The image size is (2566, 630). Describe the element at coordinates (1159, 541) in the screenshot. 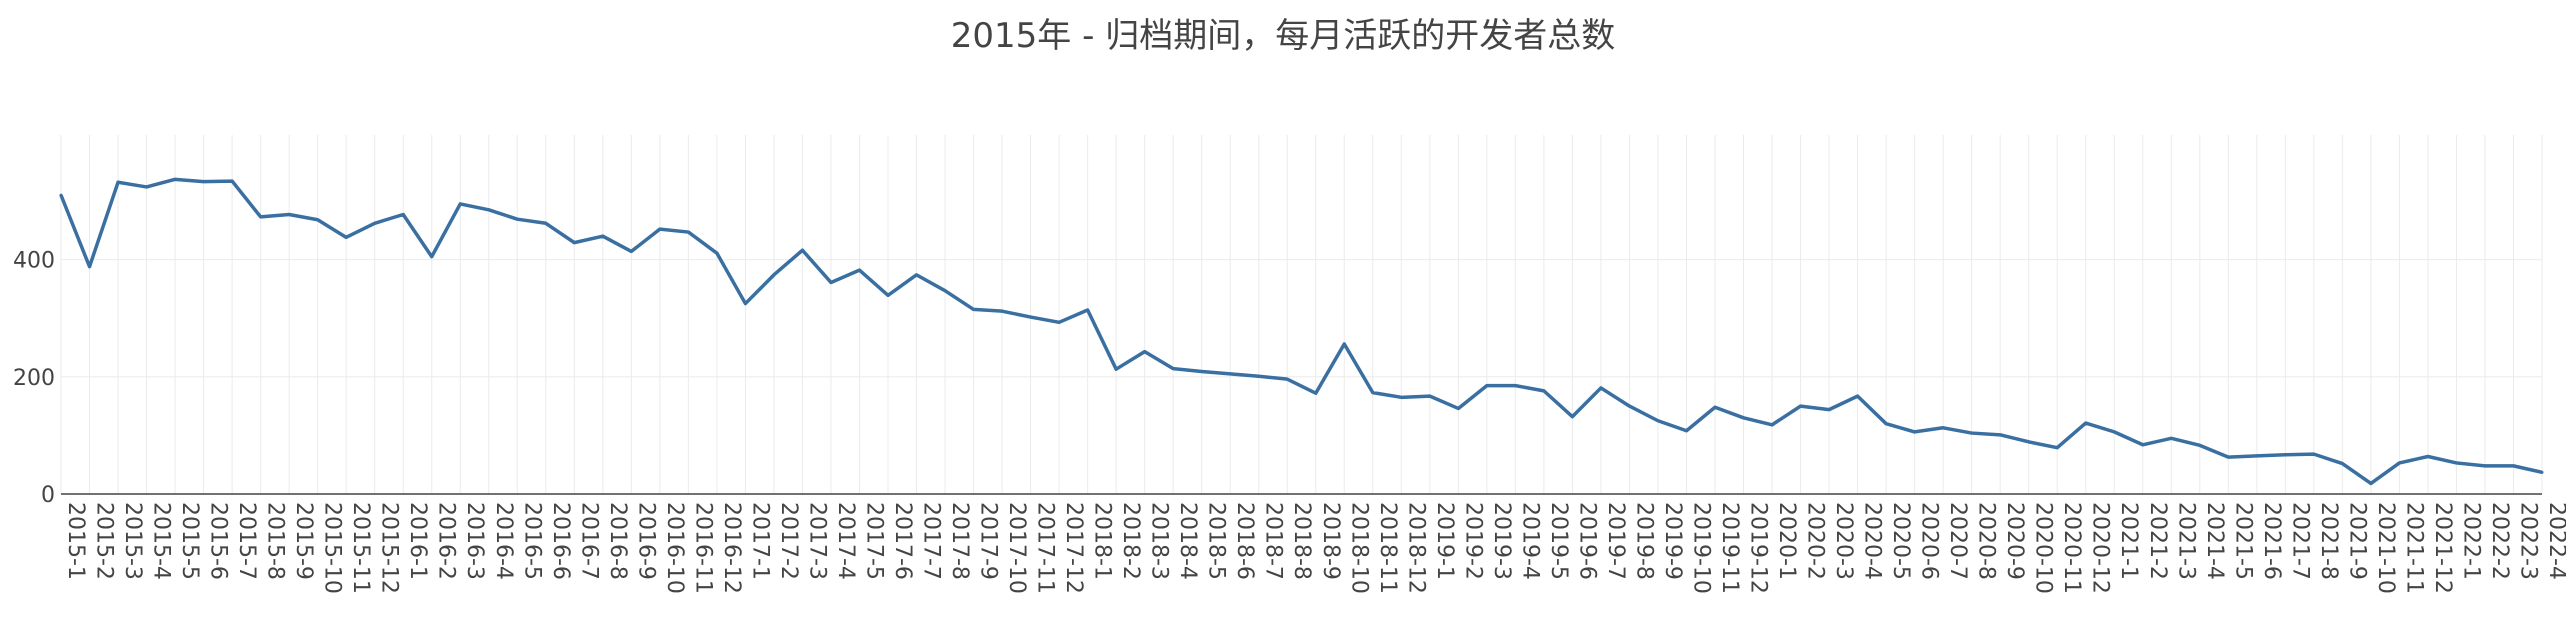

I see `x-tick-label: 2018-3` at that location.